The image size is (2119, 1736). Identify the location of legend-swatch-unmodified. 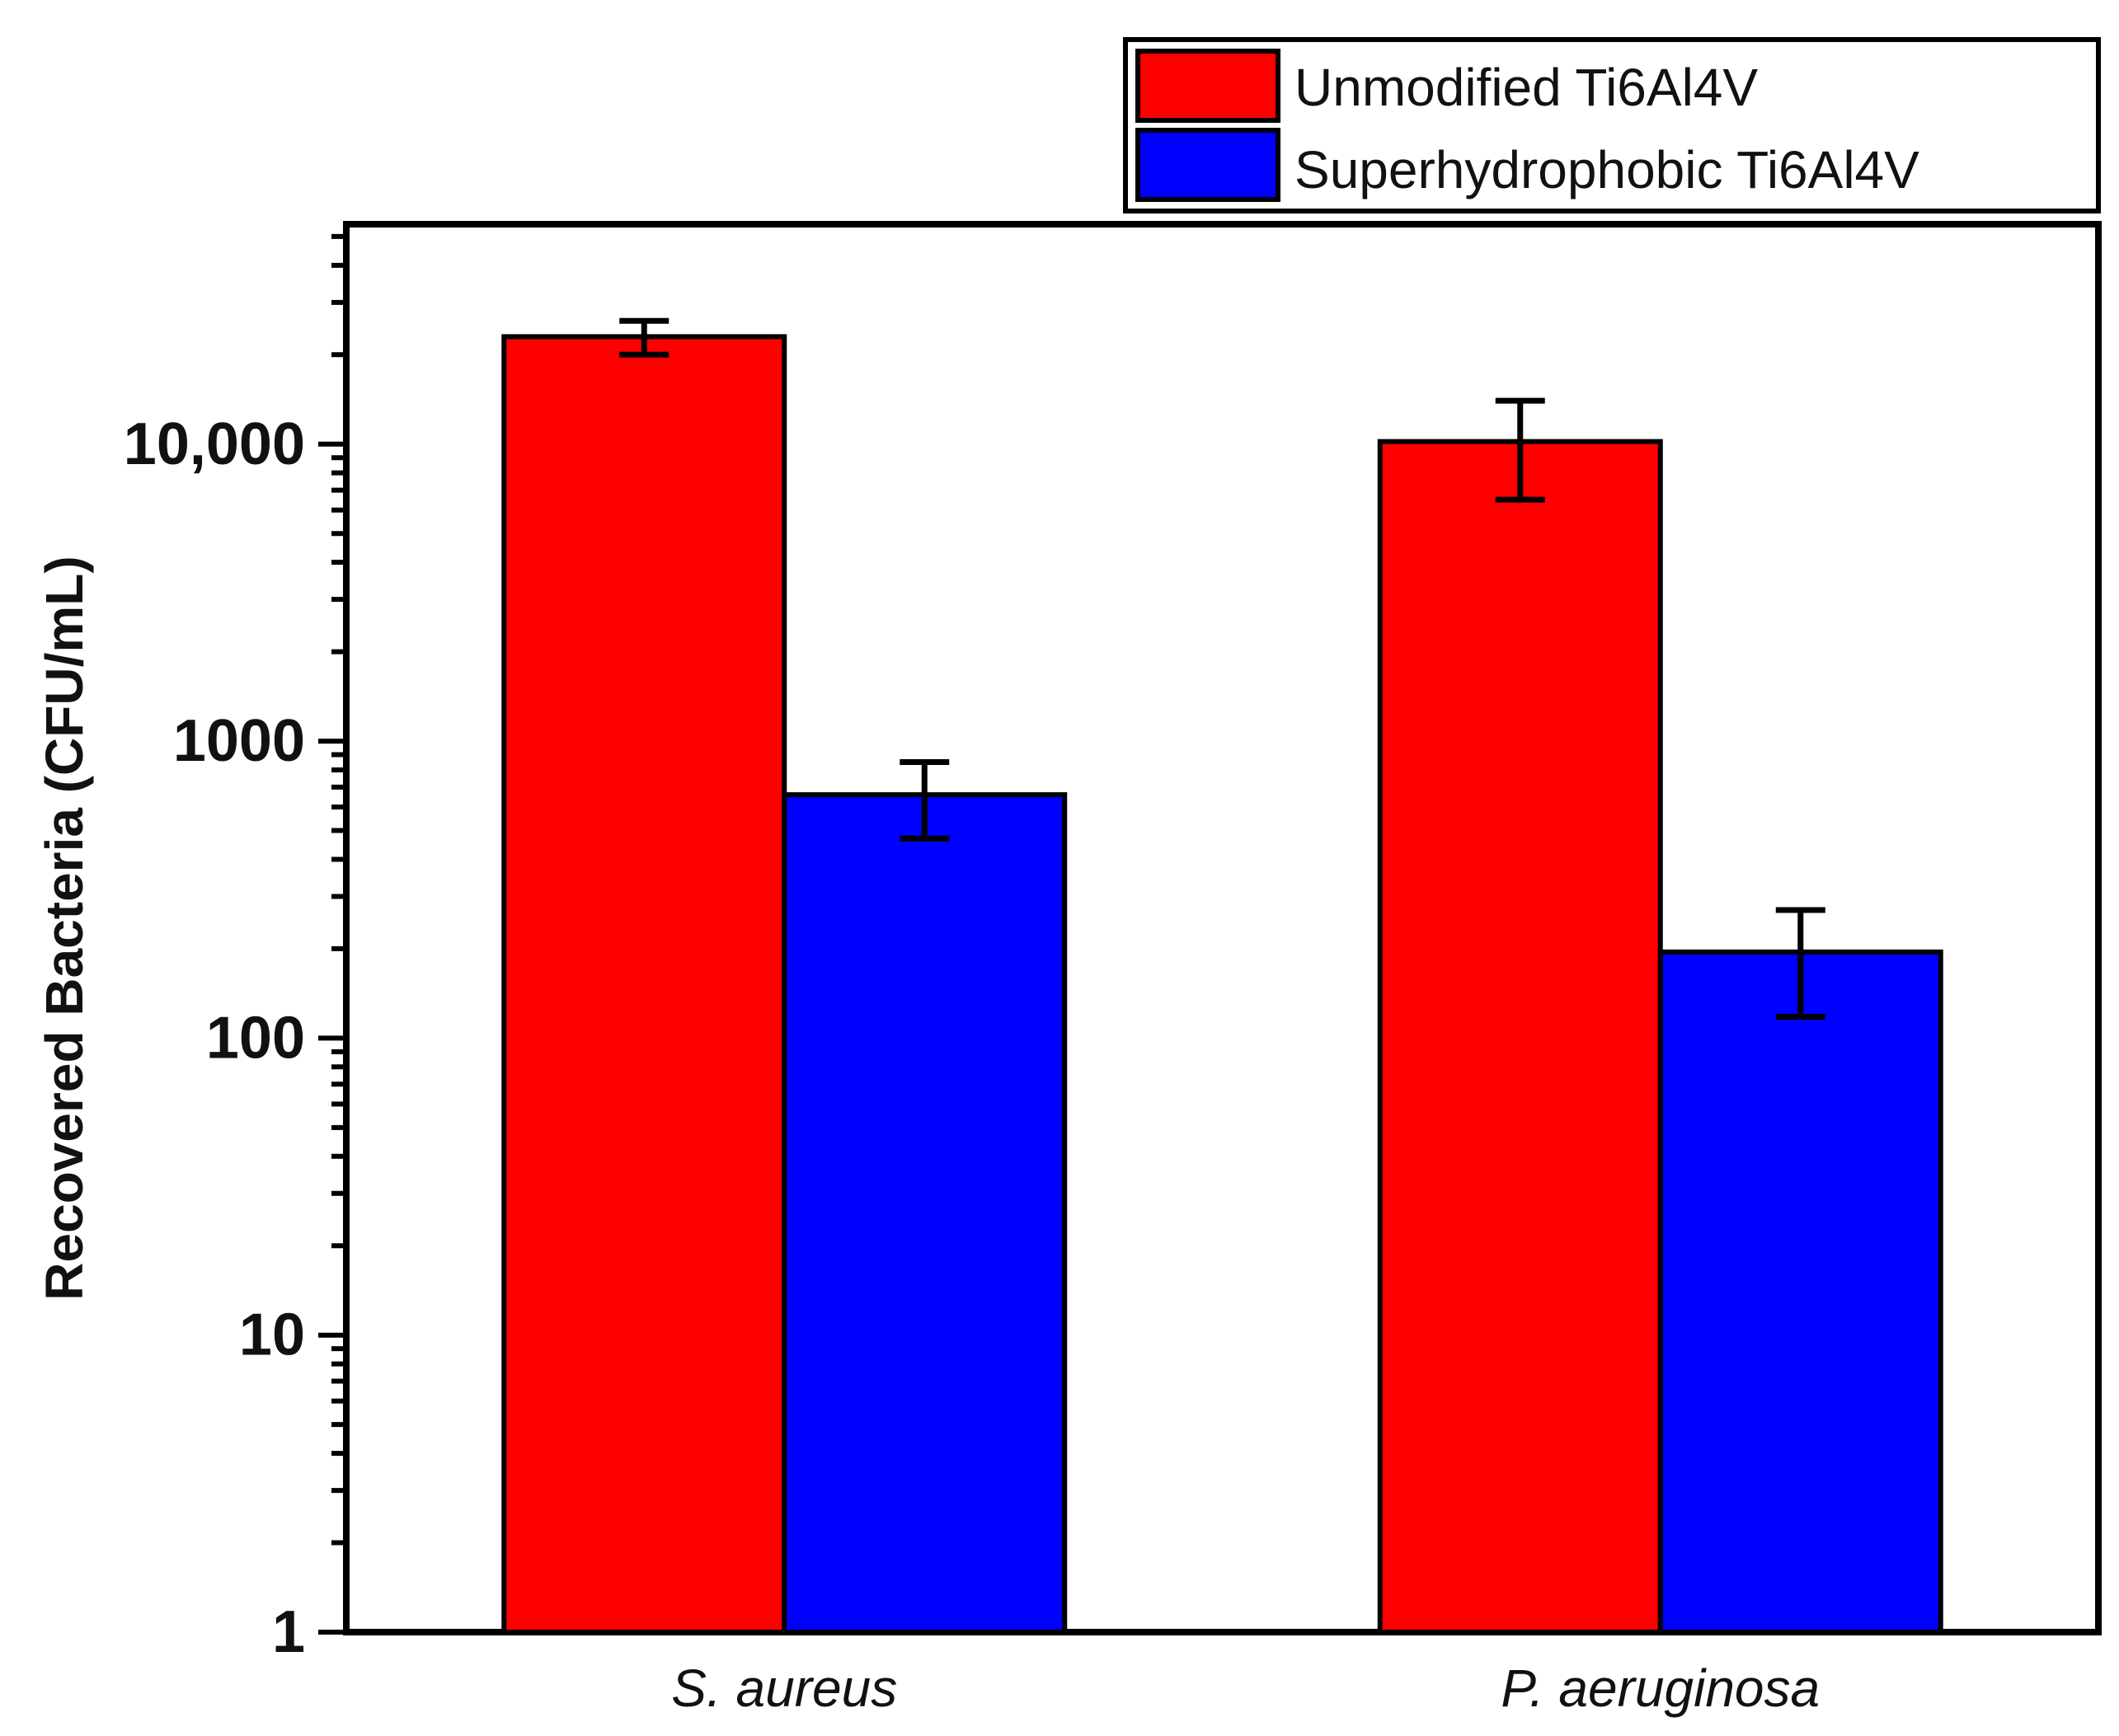
(1207, 86).